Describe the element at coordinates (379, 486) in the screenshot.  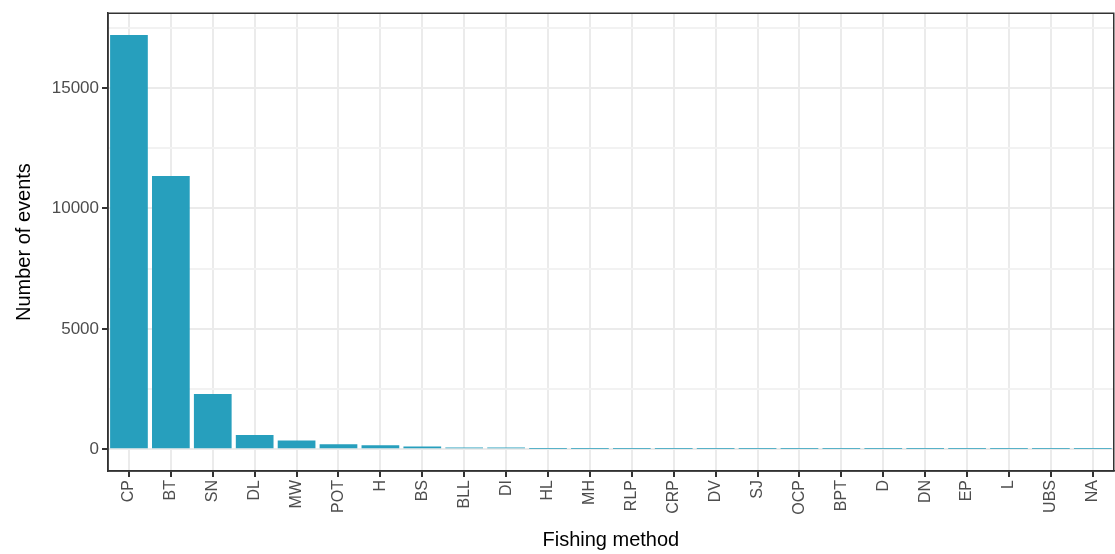
I see `x-tick-label: H` at that location.